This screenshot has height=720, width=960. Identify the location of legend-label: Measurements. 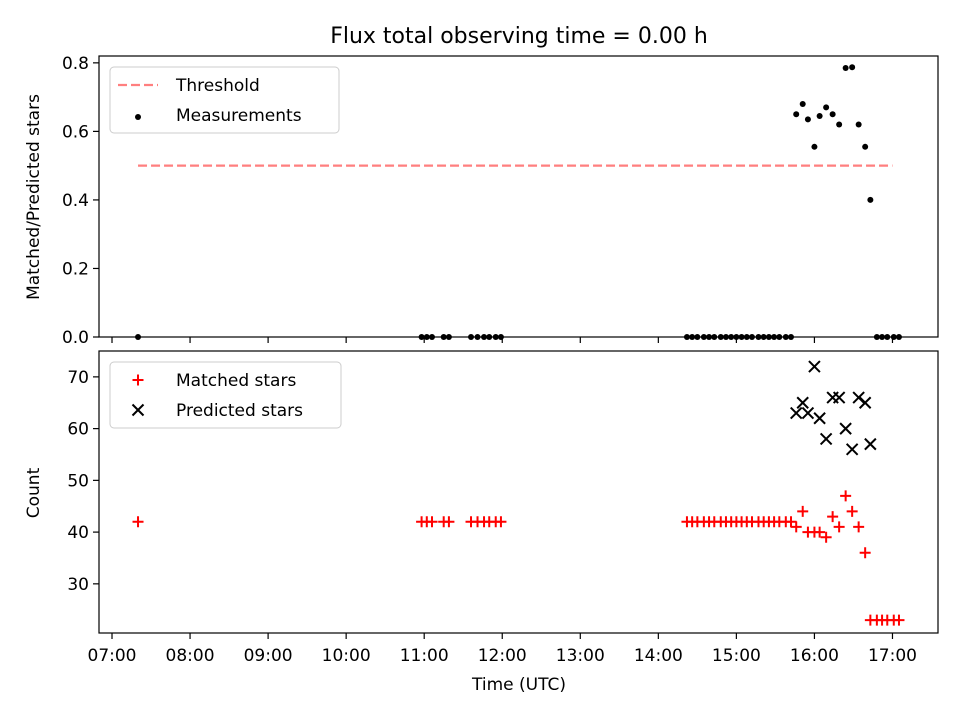
(239, 116).